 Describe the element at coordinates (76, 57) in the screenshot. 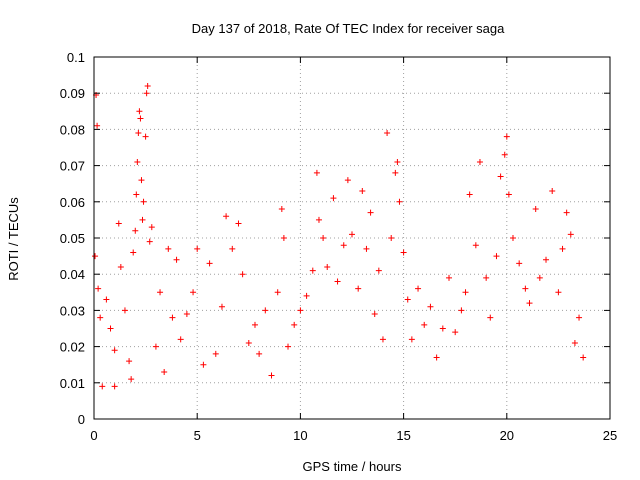

I see `y-tick-label: 0.1` at that location.